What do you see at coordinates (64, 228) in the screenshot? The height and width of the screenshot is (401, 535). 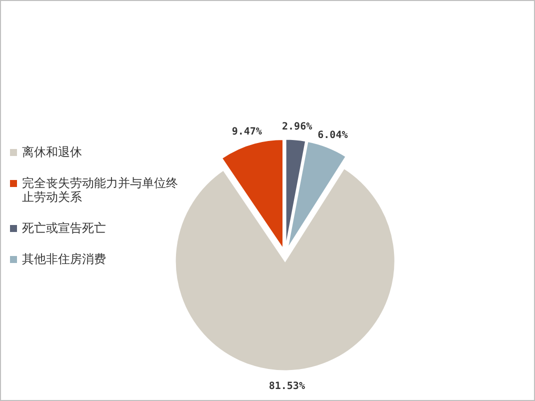 I see `legend-label: 死亡或宣告死亡` at bounding box center [64, 228].